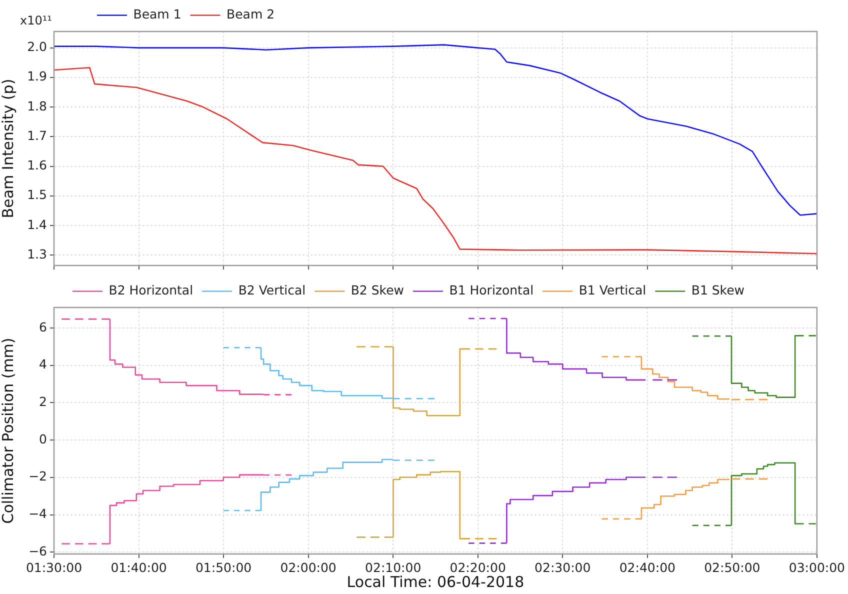 This screenshot has width=848, height=594. Describe the element at coordinates (157, 14) in the screenshot. I see `legend-label: Beam 1` at that location.